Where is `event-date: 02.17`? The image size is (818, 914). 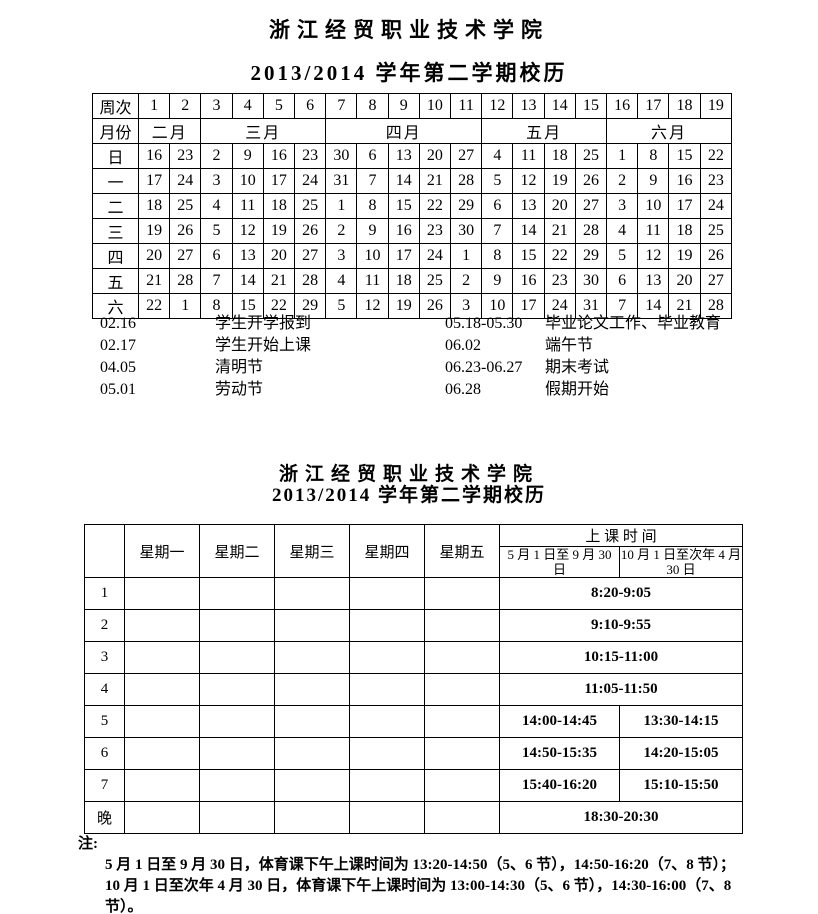 event-date: 02.17 is located at coordinates (118, 345).